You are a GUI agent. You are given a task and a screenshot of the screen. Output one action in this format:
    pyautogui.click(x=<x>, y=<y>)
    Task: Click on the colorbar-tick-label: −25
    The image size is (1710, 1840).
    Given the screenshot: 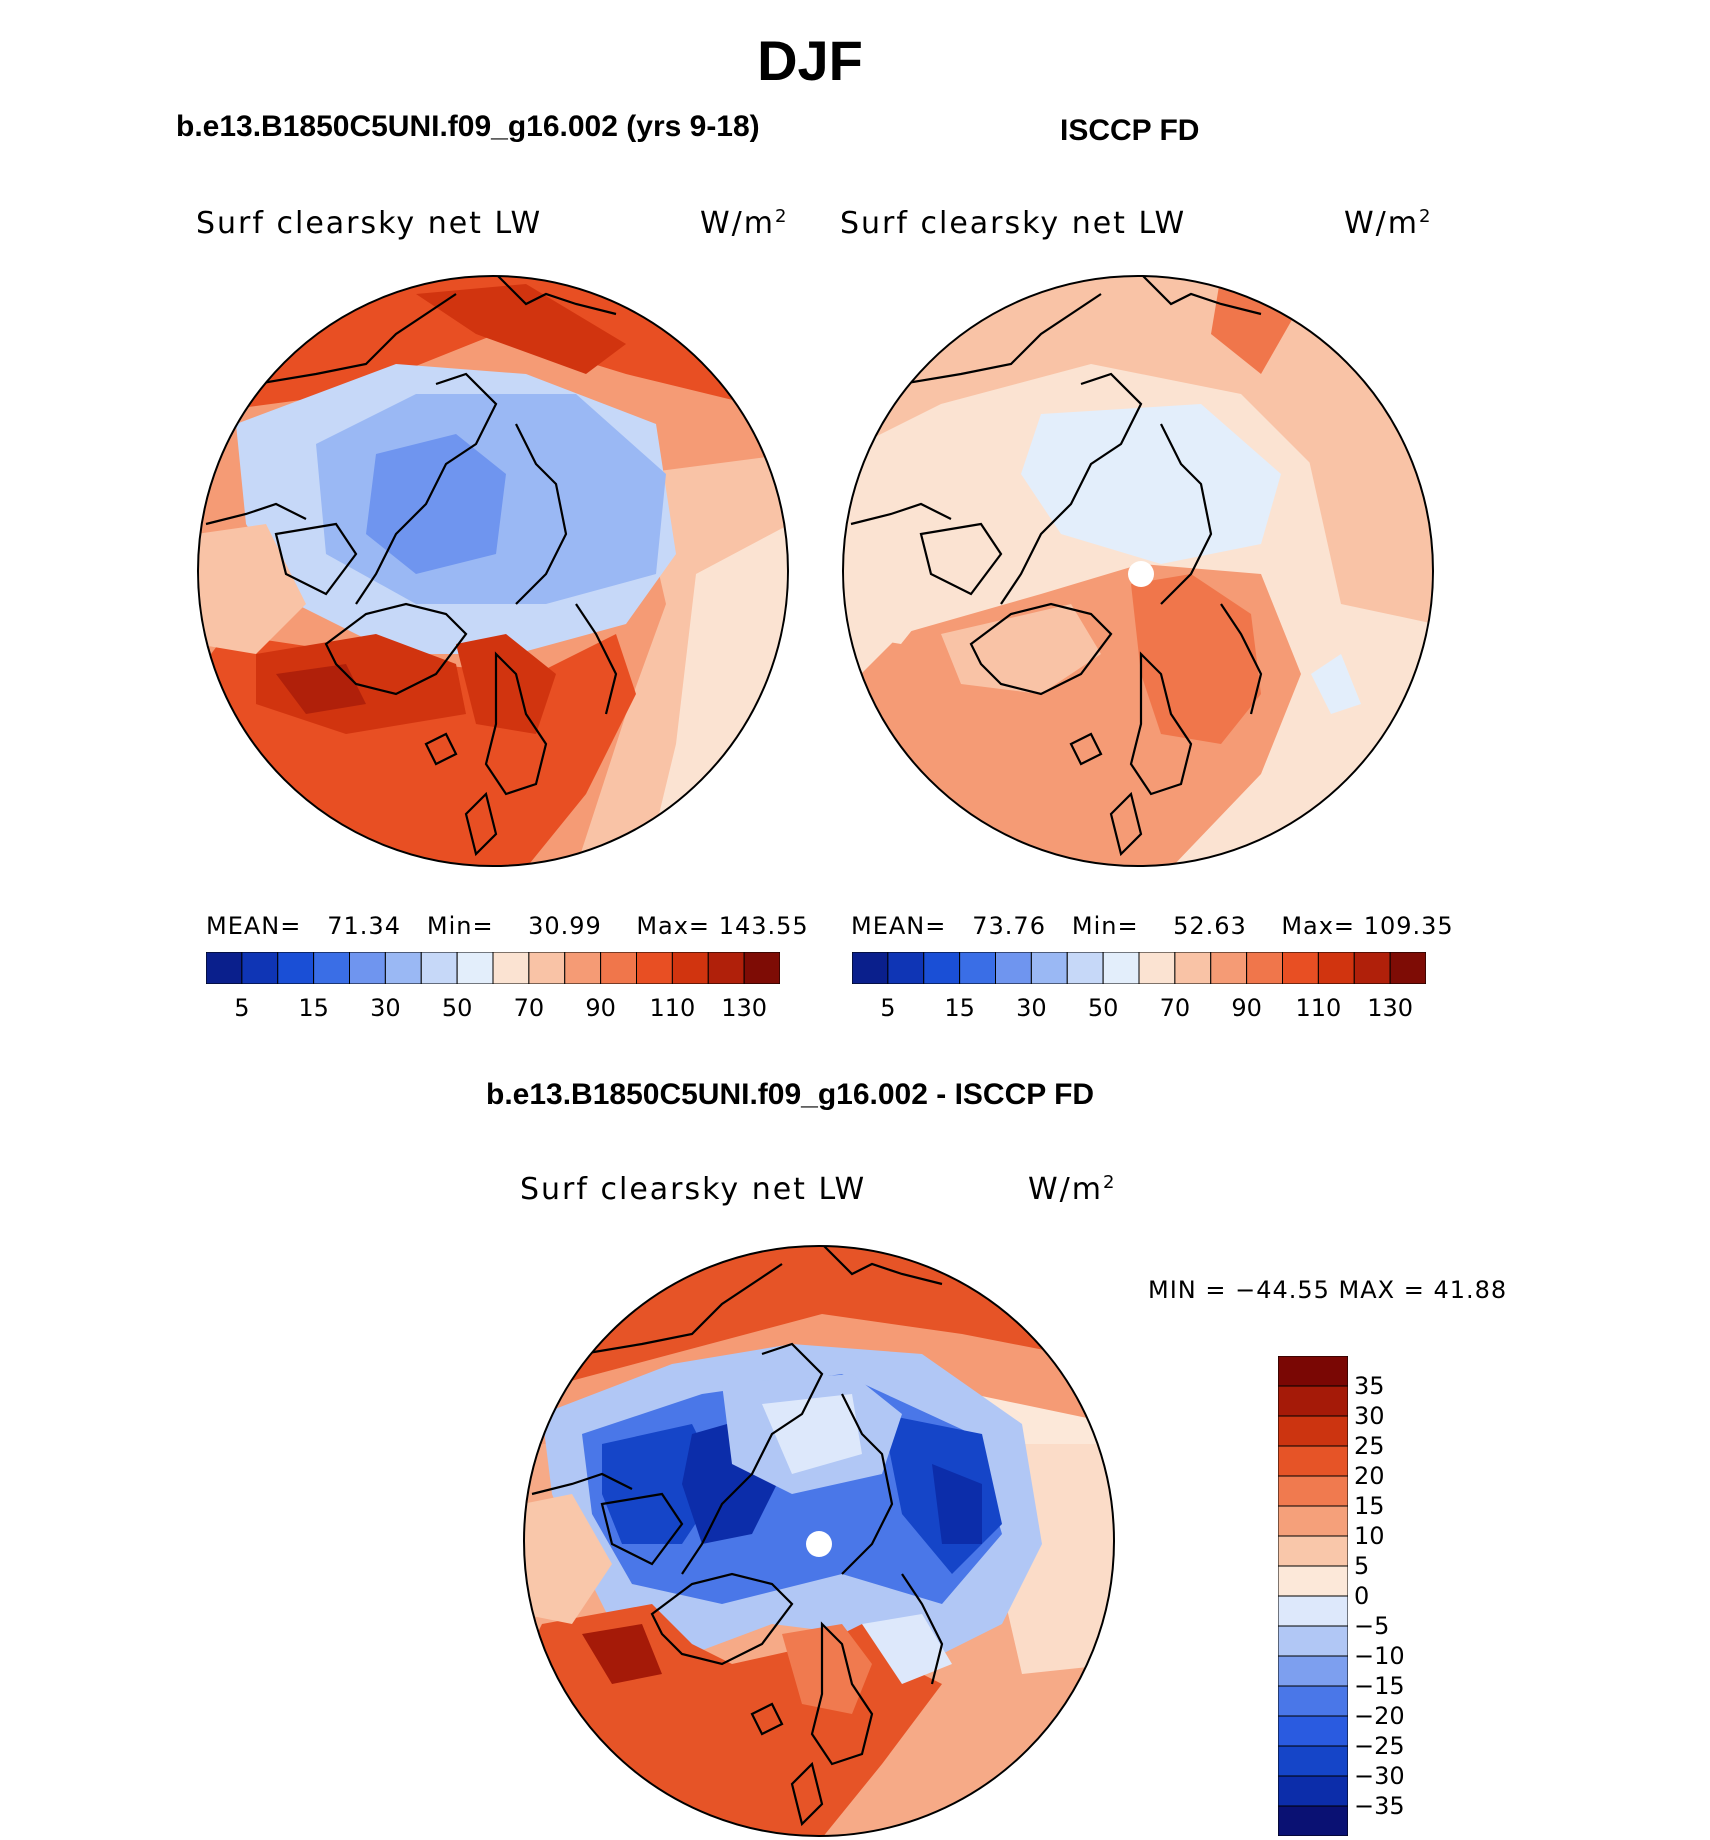 What is the action you would take?
    pyautogui.click(x=1379, y=1746)
    